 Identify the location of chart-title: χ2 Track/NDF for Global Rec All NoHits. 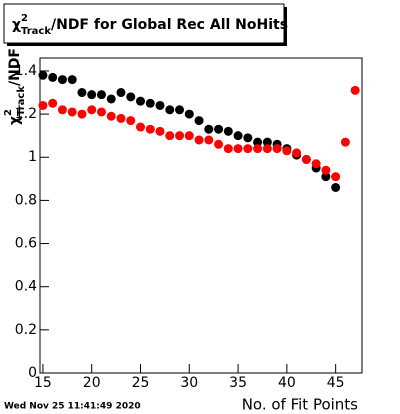
(150, 25).